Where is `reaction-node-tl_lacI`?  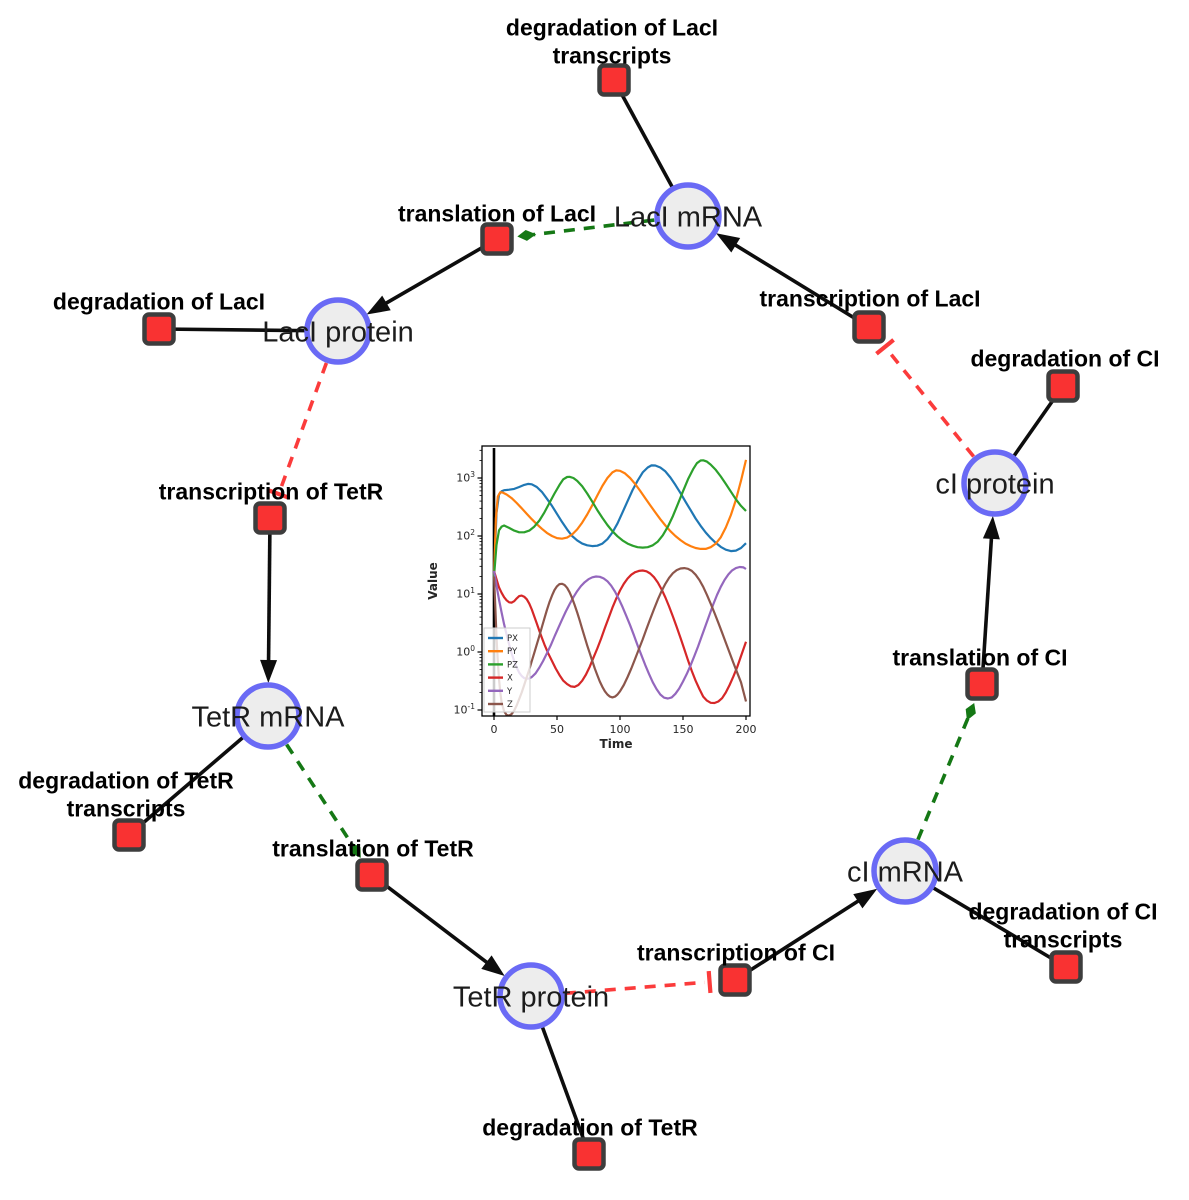
reaction-node-tl_lacI is located at coordinates (497, 239).